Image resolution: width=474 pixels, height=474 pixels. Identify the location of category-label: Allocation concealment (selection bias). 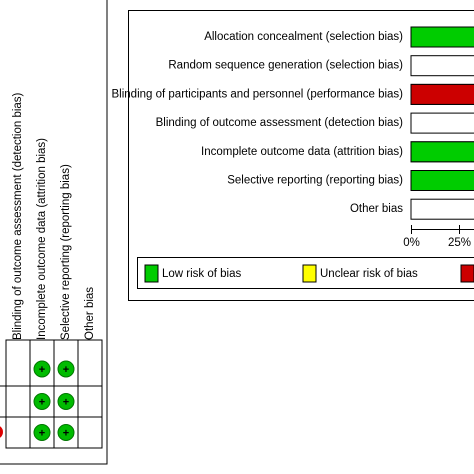
(303, 37).